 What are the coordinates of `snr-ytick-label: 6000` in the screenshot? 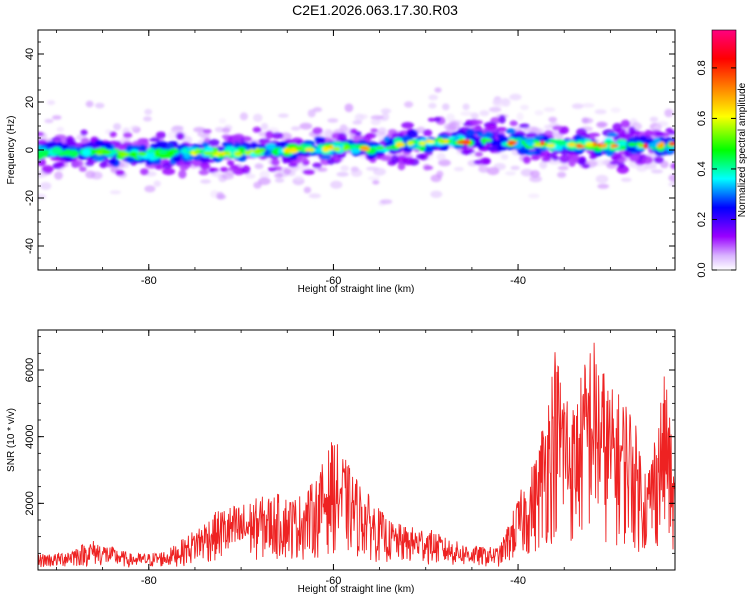 It's located at (30, 370).